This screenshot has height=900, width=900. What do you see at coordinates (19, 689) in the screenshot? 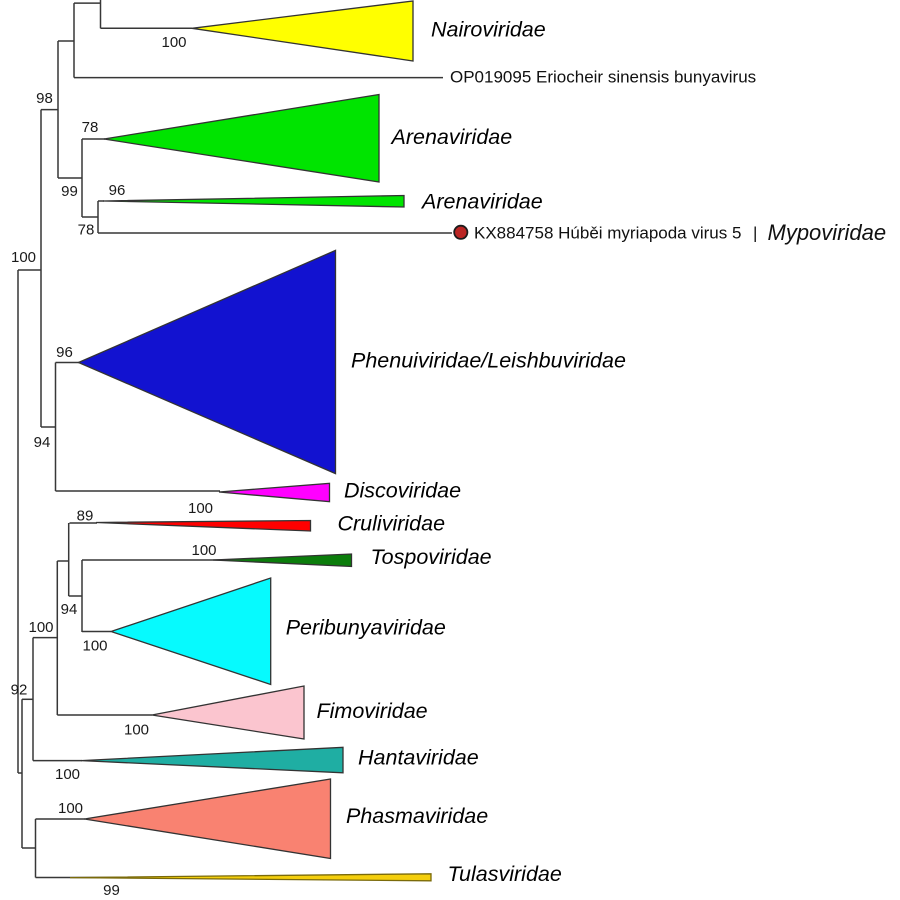
I see `svg-text: 92` at bounding box center [19, 689].